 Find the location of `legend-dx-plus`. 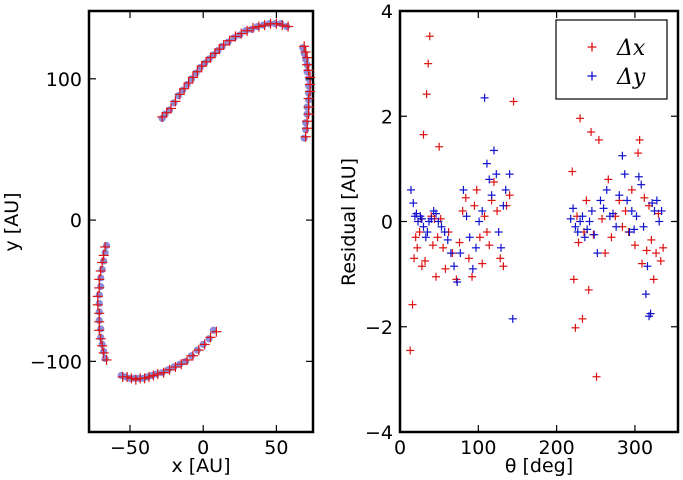

legend-dx-plus is located at coordinates (592, 47).